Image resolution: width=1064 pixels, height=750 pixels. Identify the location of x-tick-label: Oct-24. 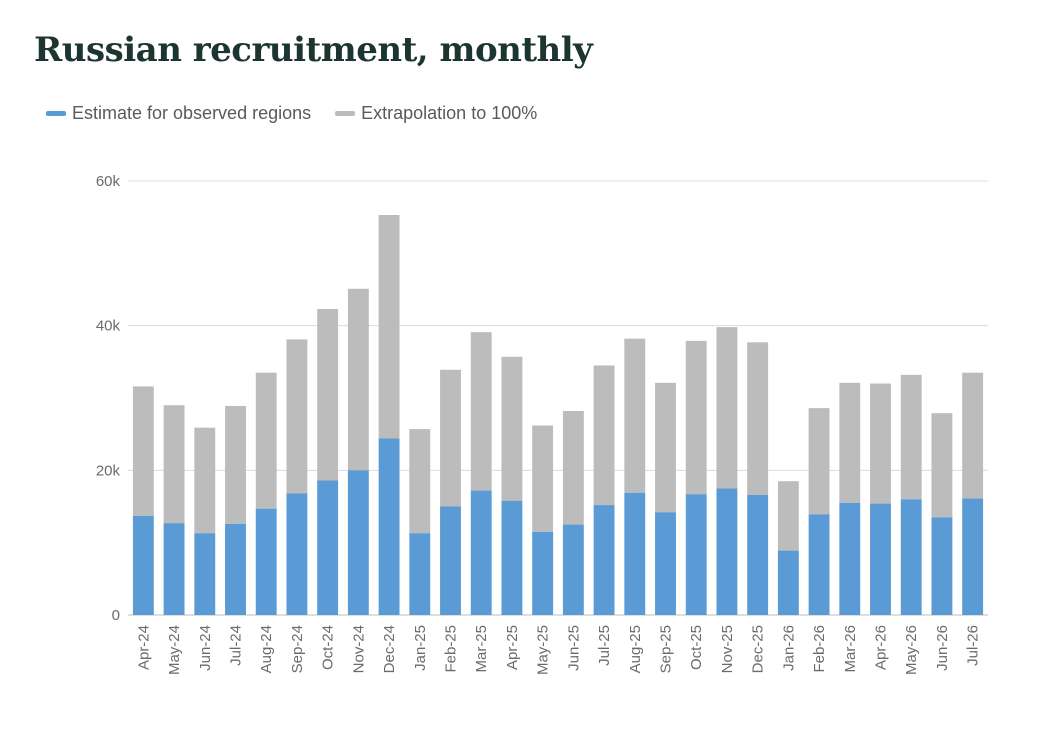
(328, 647).